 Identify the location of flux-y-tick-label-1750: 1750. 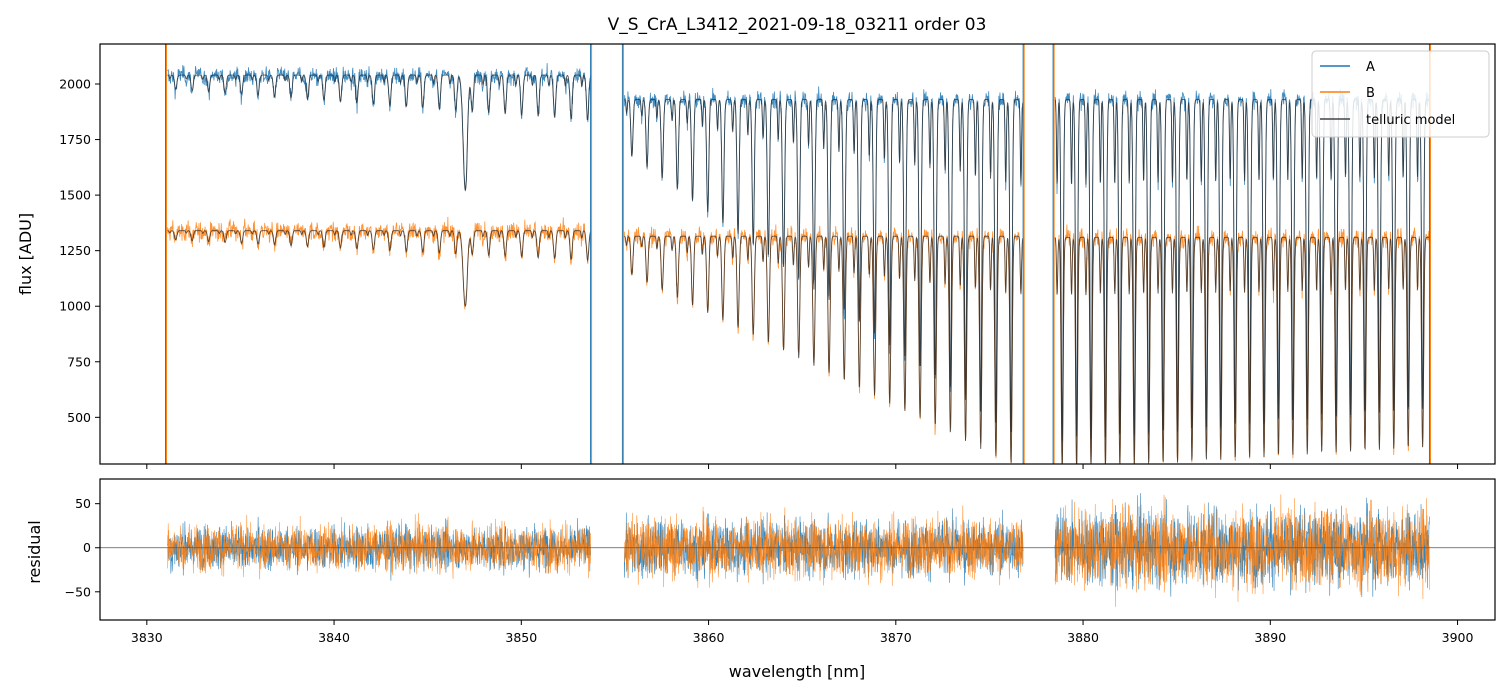
(75, 139).